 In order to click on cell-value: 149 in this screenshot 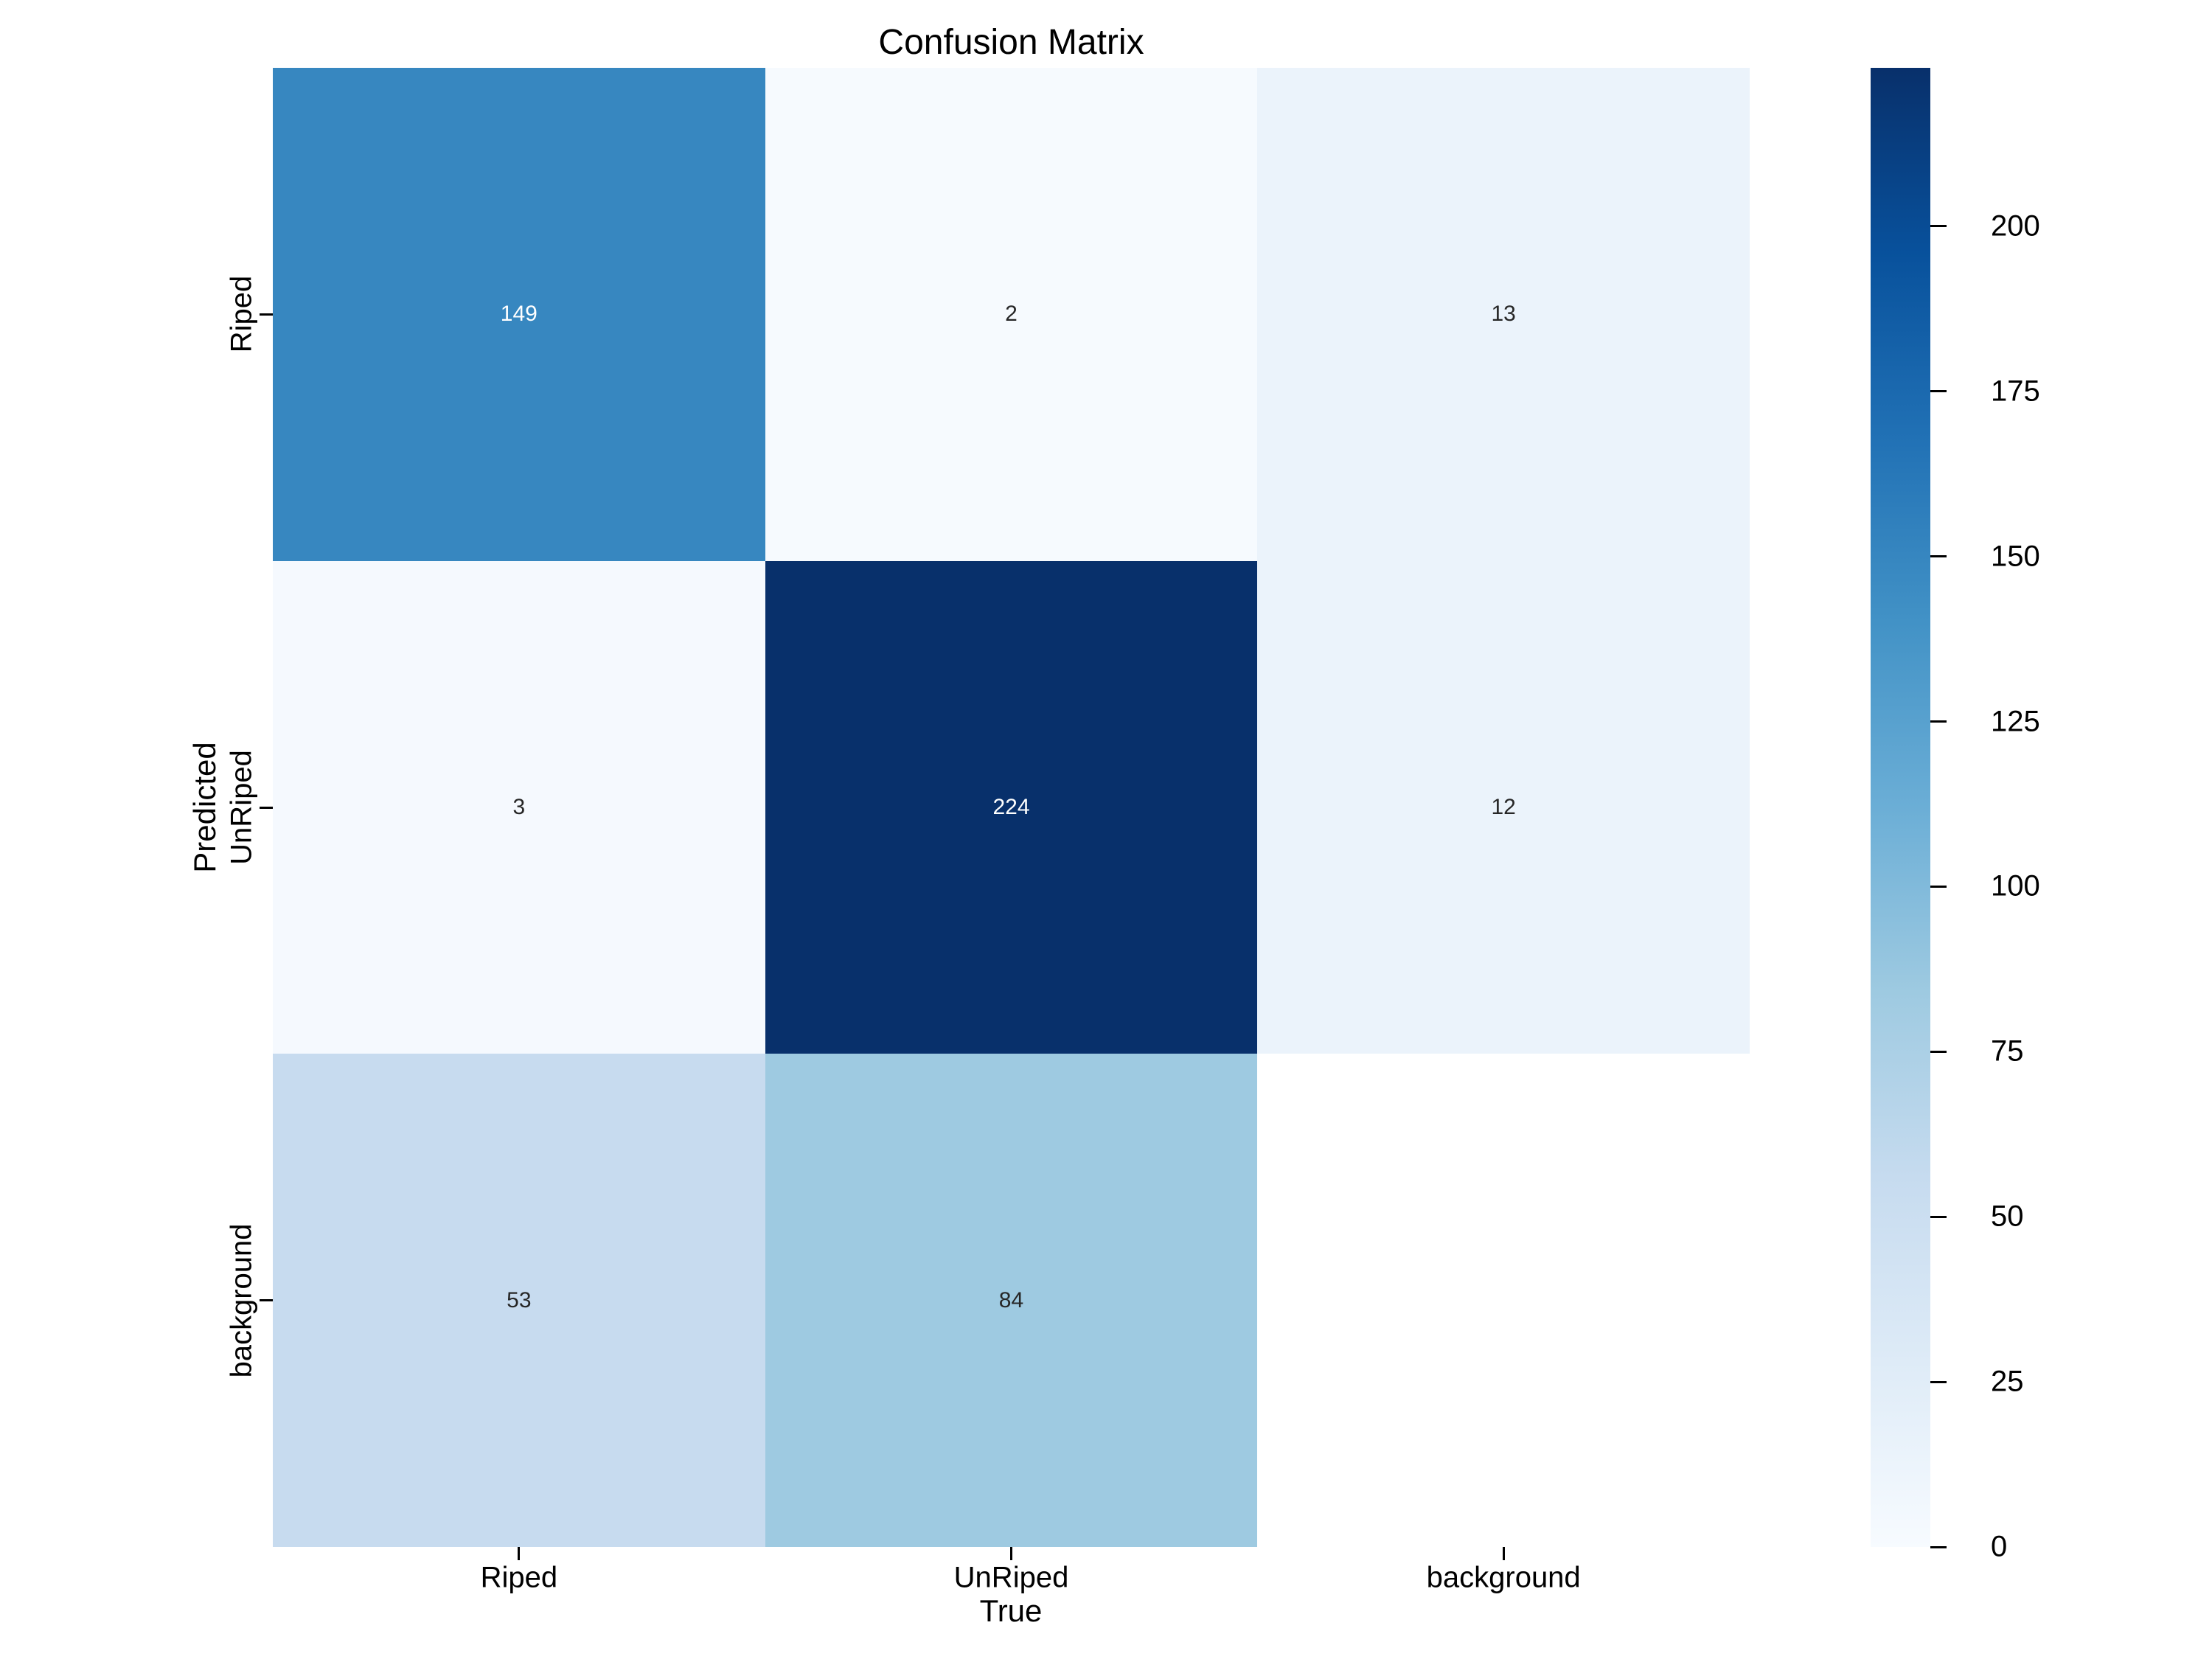, I will do `click(519, 314)`.